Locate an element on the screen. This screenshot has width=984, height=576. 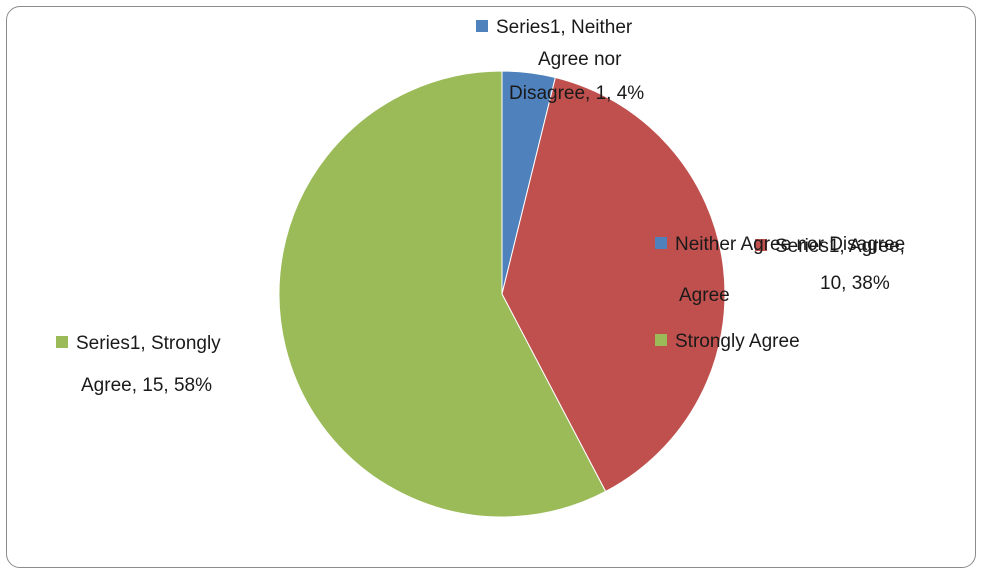
legend-swatch-neither is located at coordinates (661, 242).